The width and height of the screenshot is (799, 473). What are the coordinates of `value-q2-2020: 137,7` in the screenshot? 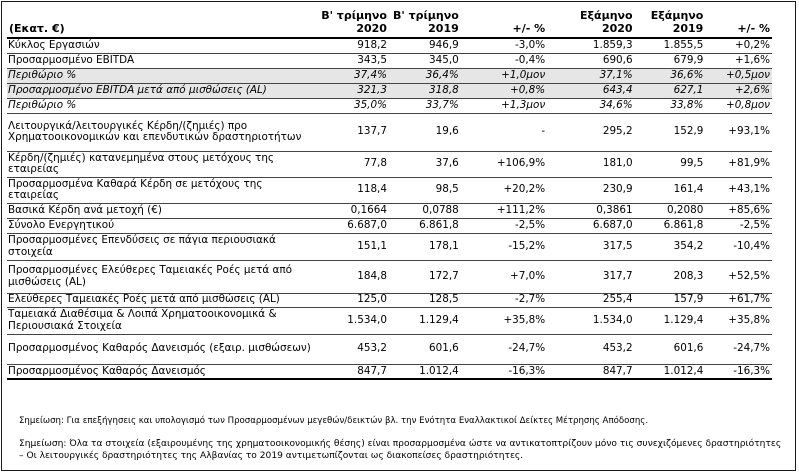 It's located at (372, 131).